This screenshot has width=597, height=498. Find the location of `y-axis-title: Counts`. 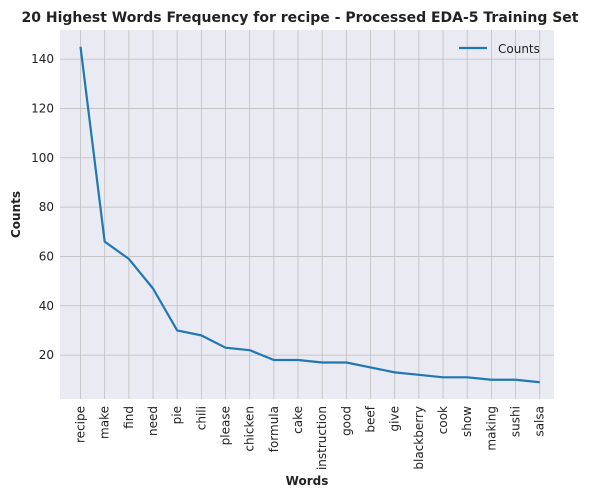

y-axis-title: Counts is located at coordinates (16, 214).